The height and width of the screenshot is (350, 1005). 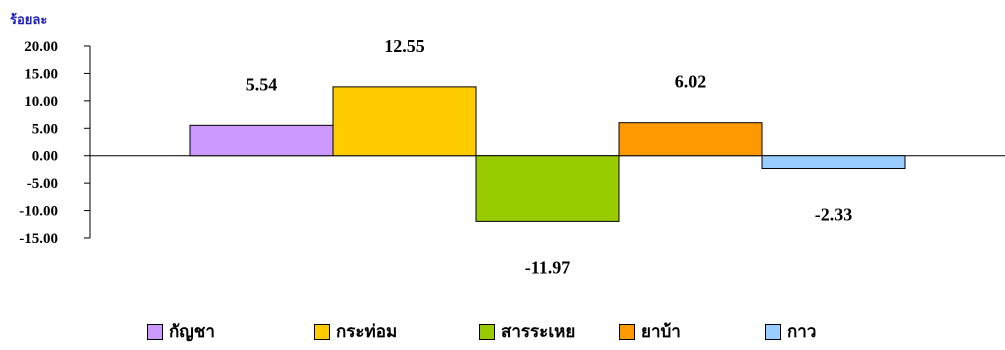 What do you see at coordinates (192, 332) in the screenshot?
I see `legend-label: กัญชา` at bounding box center [192, 332].